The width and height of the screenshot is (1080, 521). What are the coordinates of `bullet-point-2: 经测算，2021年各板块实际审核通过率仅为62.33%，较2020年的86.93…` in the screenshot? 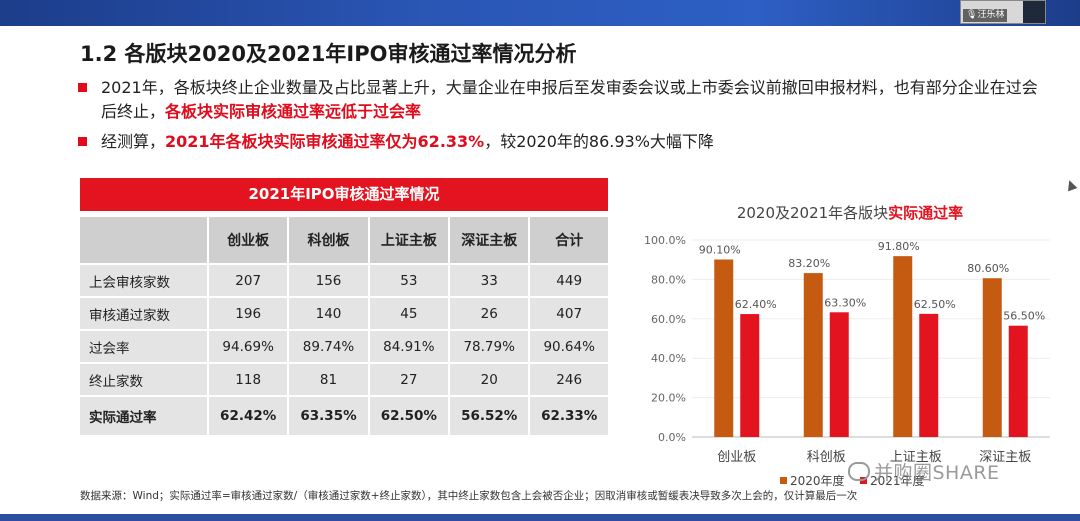 It's located at (563, 142).